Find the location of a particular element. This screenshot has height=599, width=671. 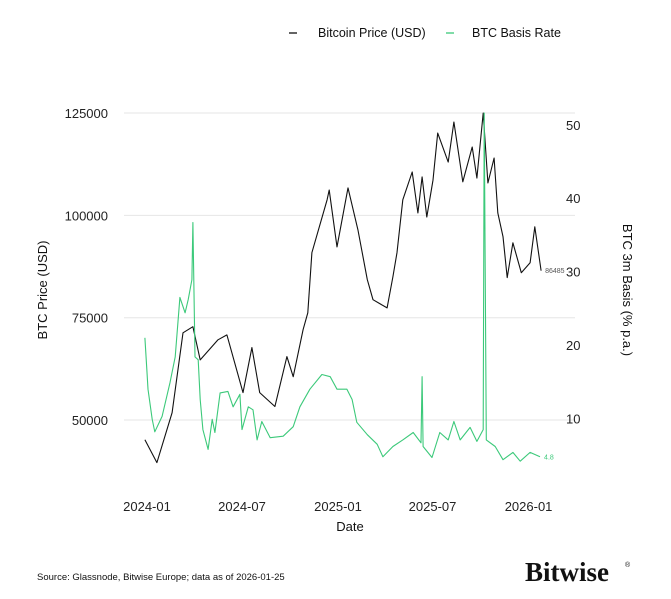

right-tick-label: 50 is located at coordinates (573, 125).